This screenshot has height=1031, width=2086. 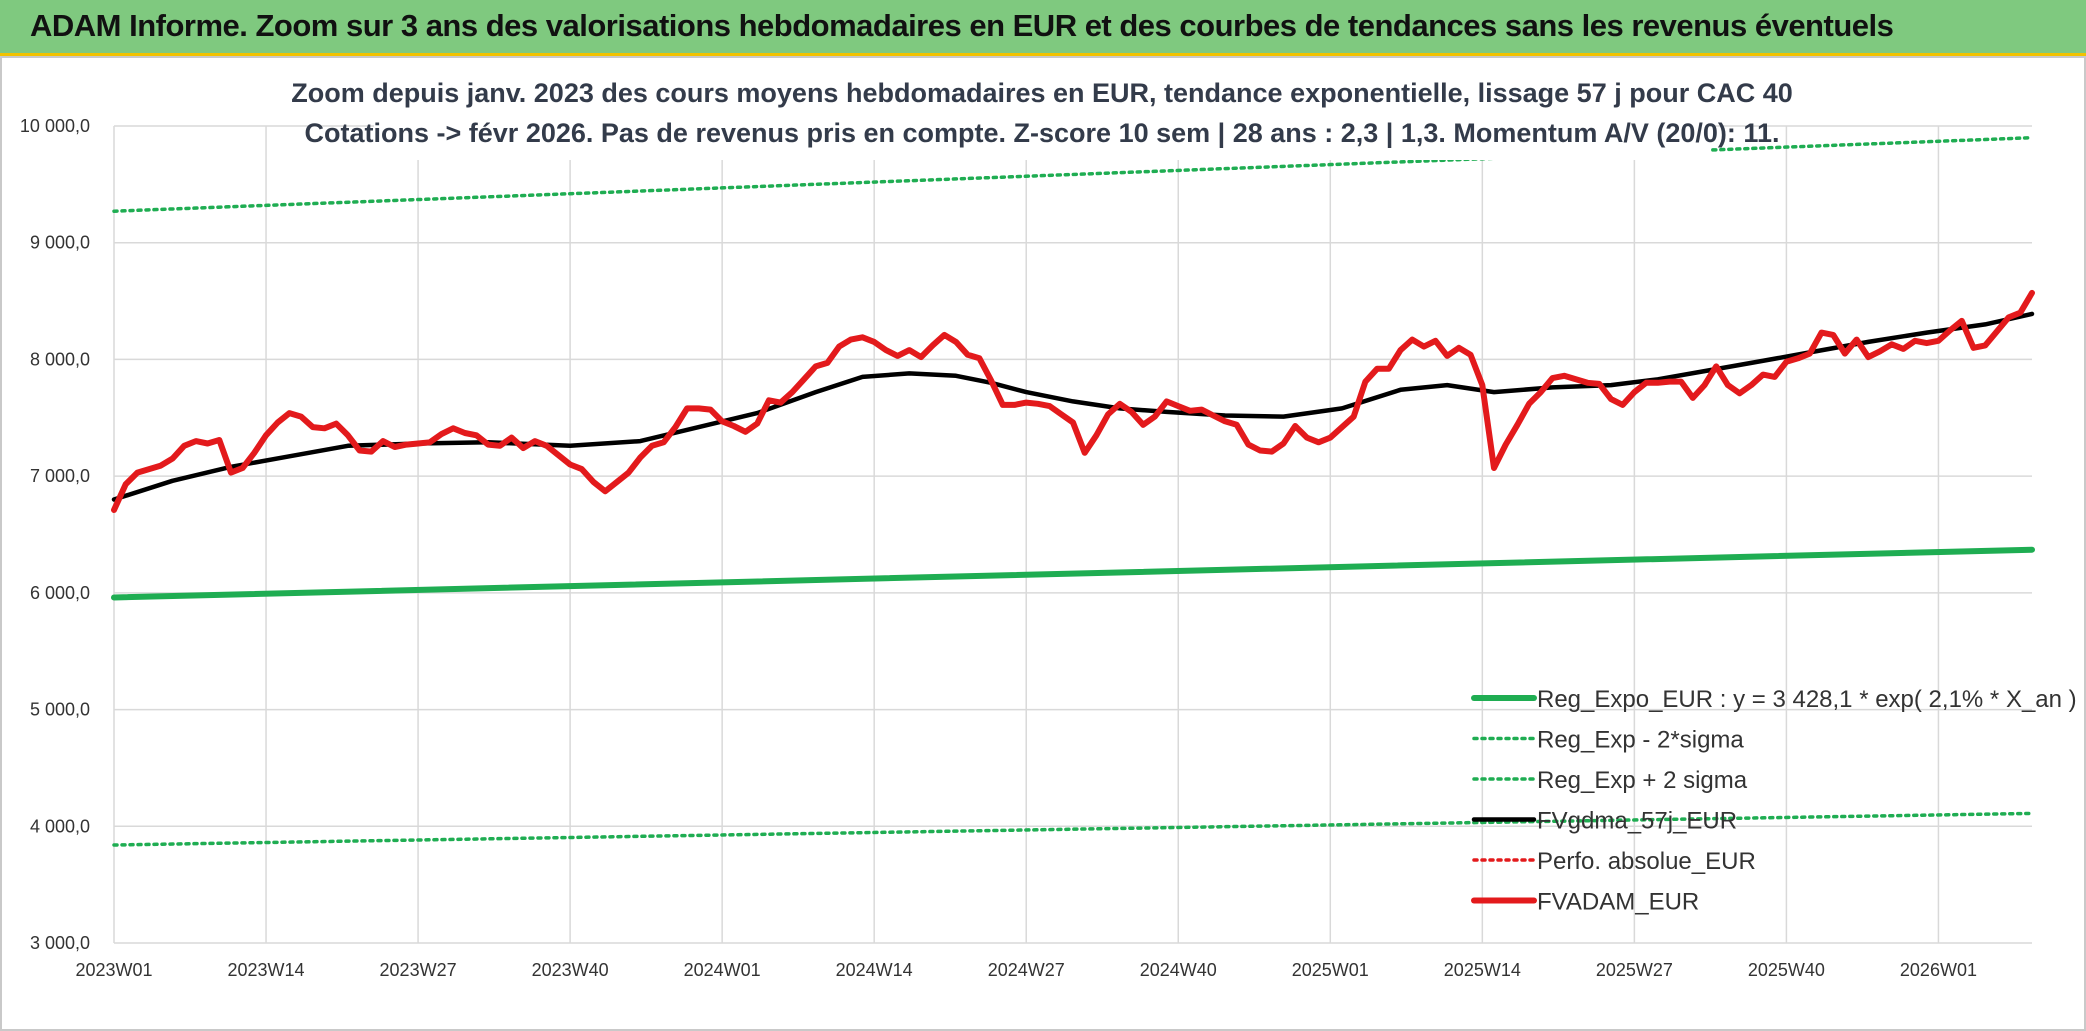 I want to click on legend-label: Perfo. absolue_EUR, so click(x=1646, y=861).